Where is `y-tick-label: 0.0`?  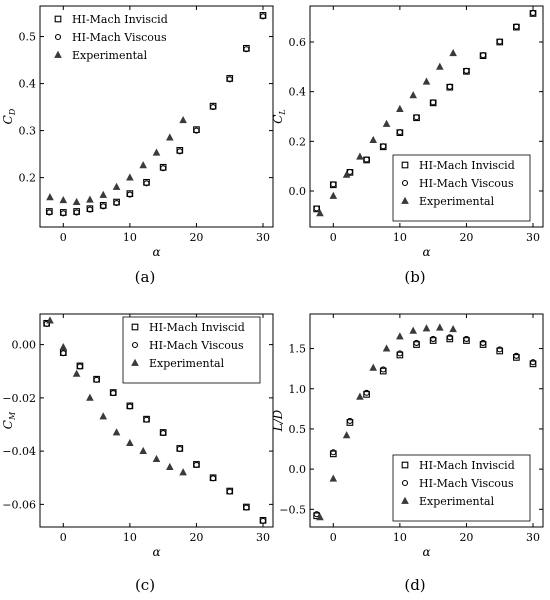 y-tick-label: 0.0 is located at coordinates (298, 469).